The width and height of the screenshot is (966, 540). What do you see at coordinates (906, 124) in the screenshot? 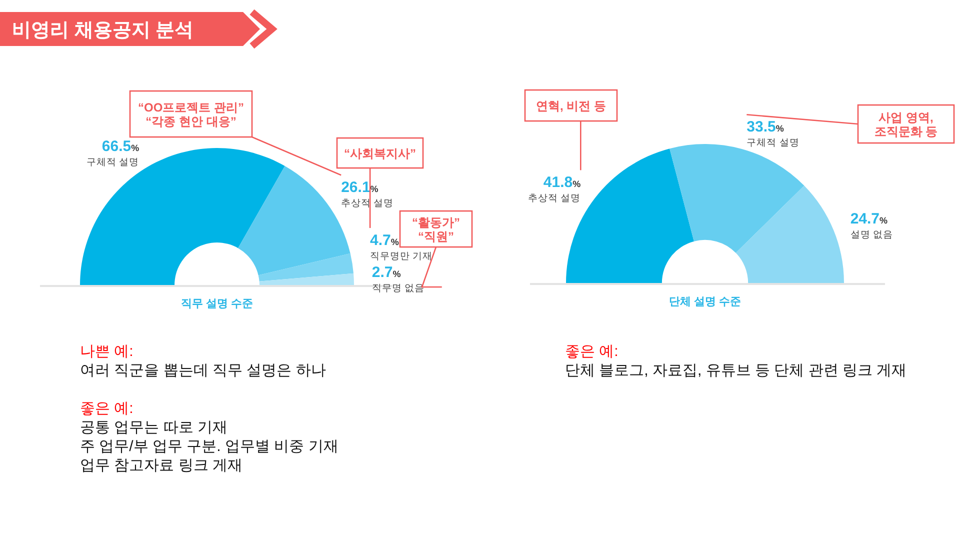
I see `text: 사업 영역, 조직문화 등` at bounding box center [906, 124].